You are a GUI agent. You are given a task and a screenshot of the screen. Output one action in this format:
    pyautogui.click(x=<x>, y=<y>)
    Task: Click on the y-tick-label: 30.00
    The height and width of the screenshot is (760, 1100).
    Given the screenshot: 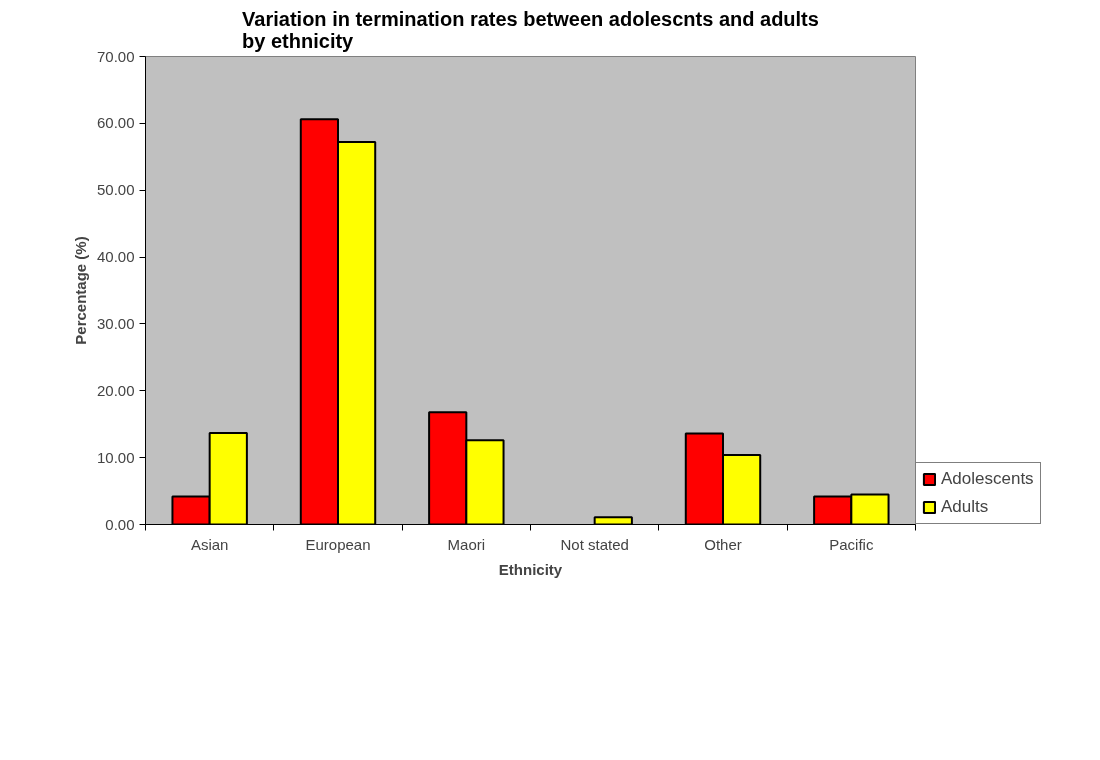 What is the action you would take?
    pyautogui.click(x=115, y=323)
    